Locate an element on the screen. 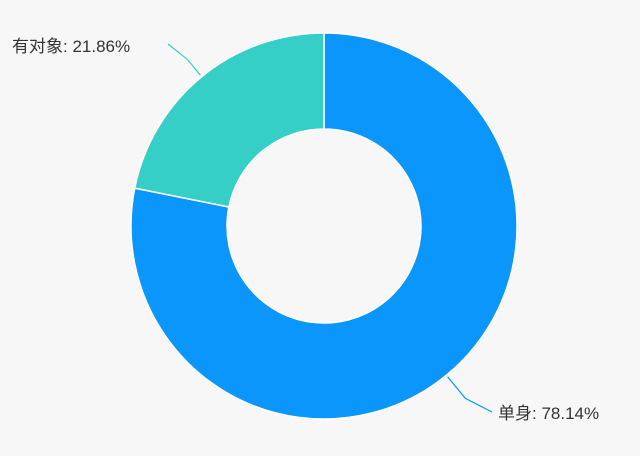 This screenshot has height=456, width=640. leader-line-single is located at coordinates (470, 394).